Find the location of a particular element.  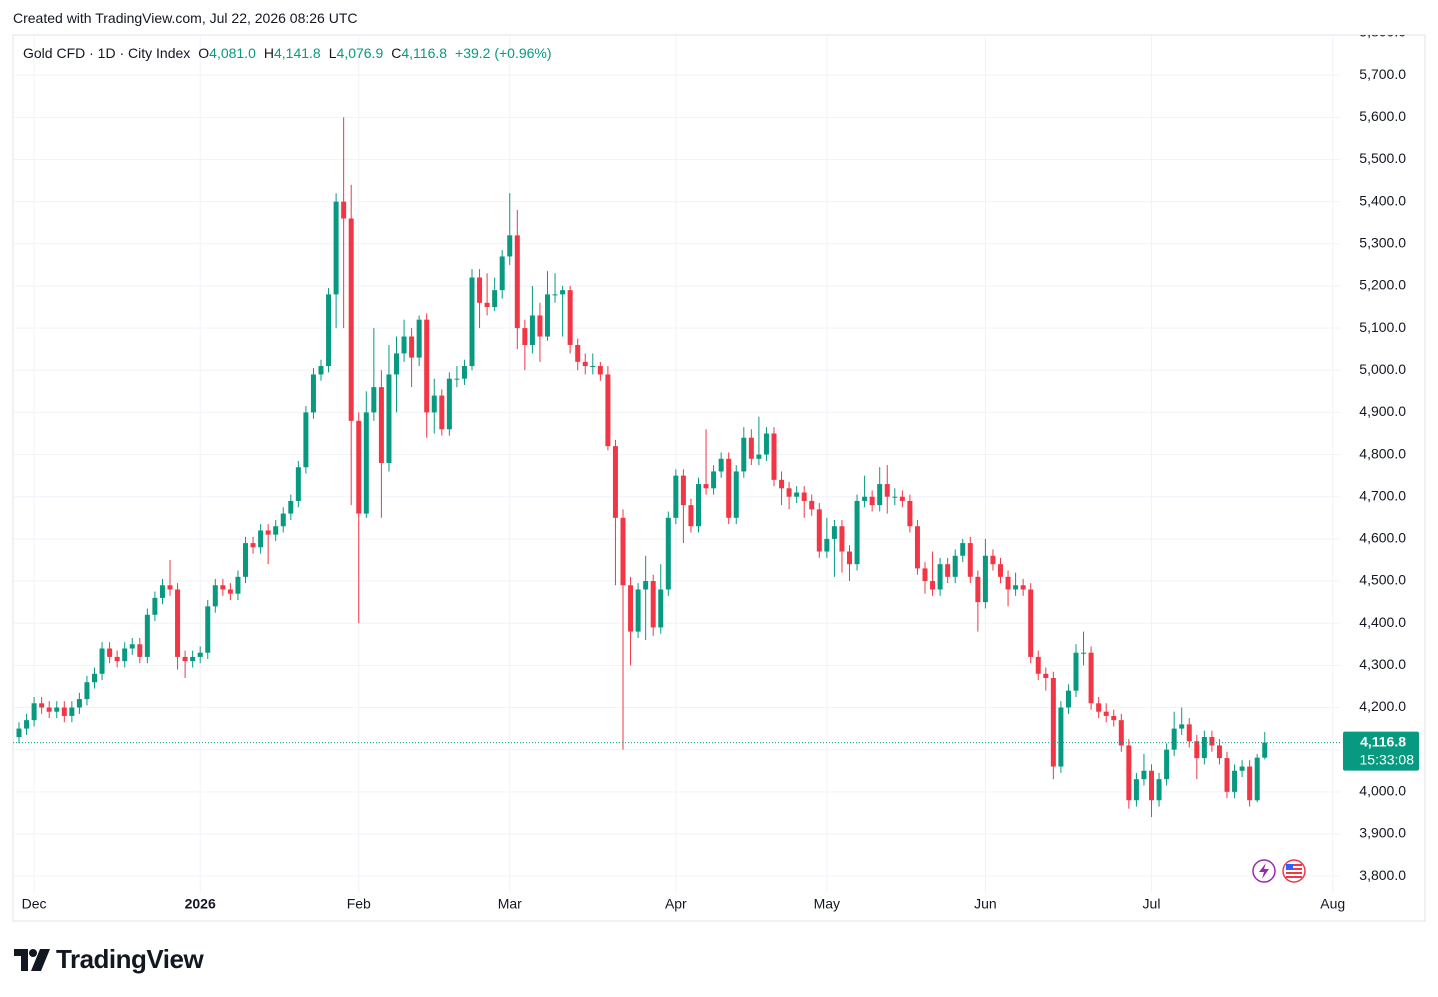

change: +39.2 (+0.96%) is located at coordinates (503, 53).